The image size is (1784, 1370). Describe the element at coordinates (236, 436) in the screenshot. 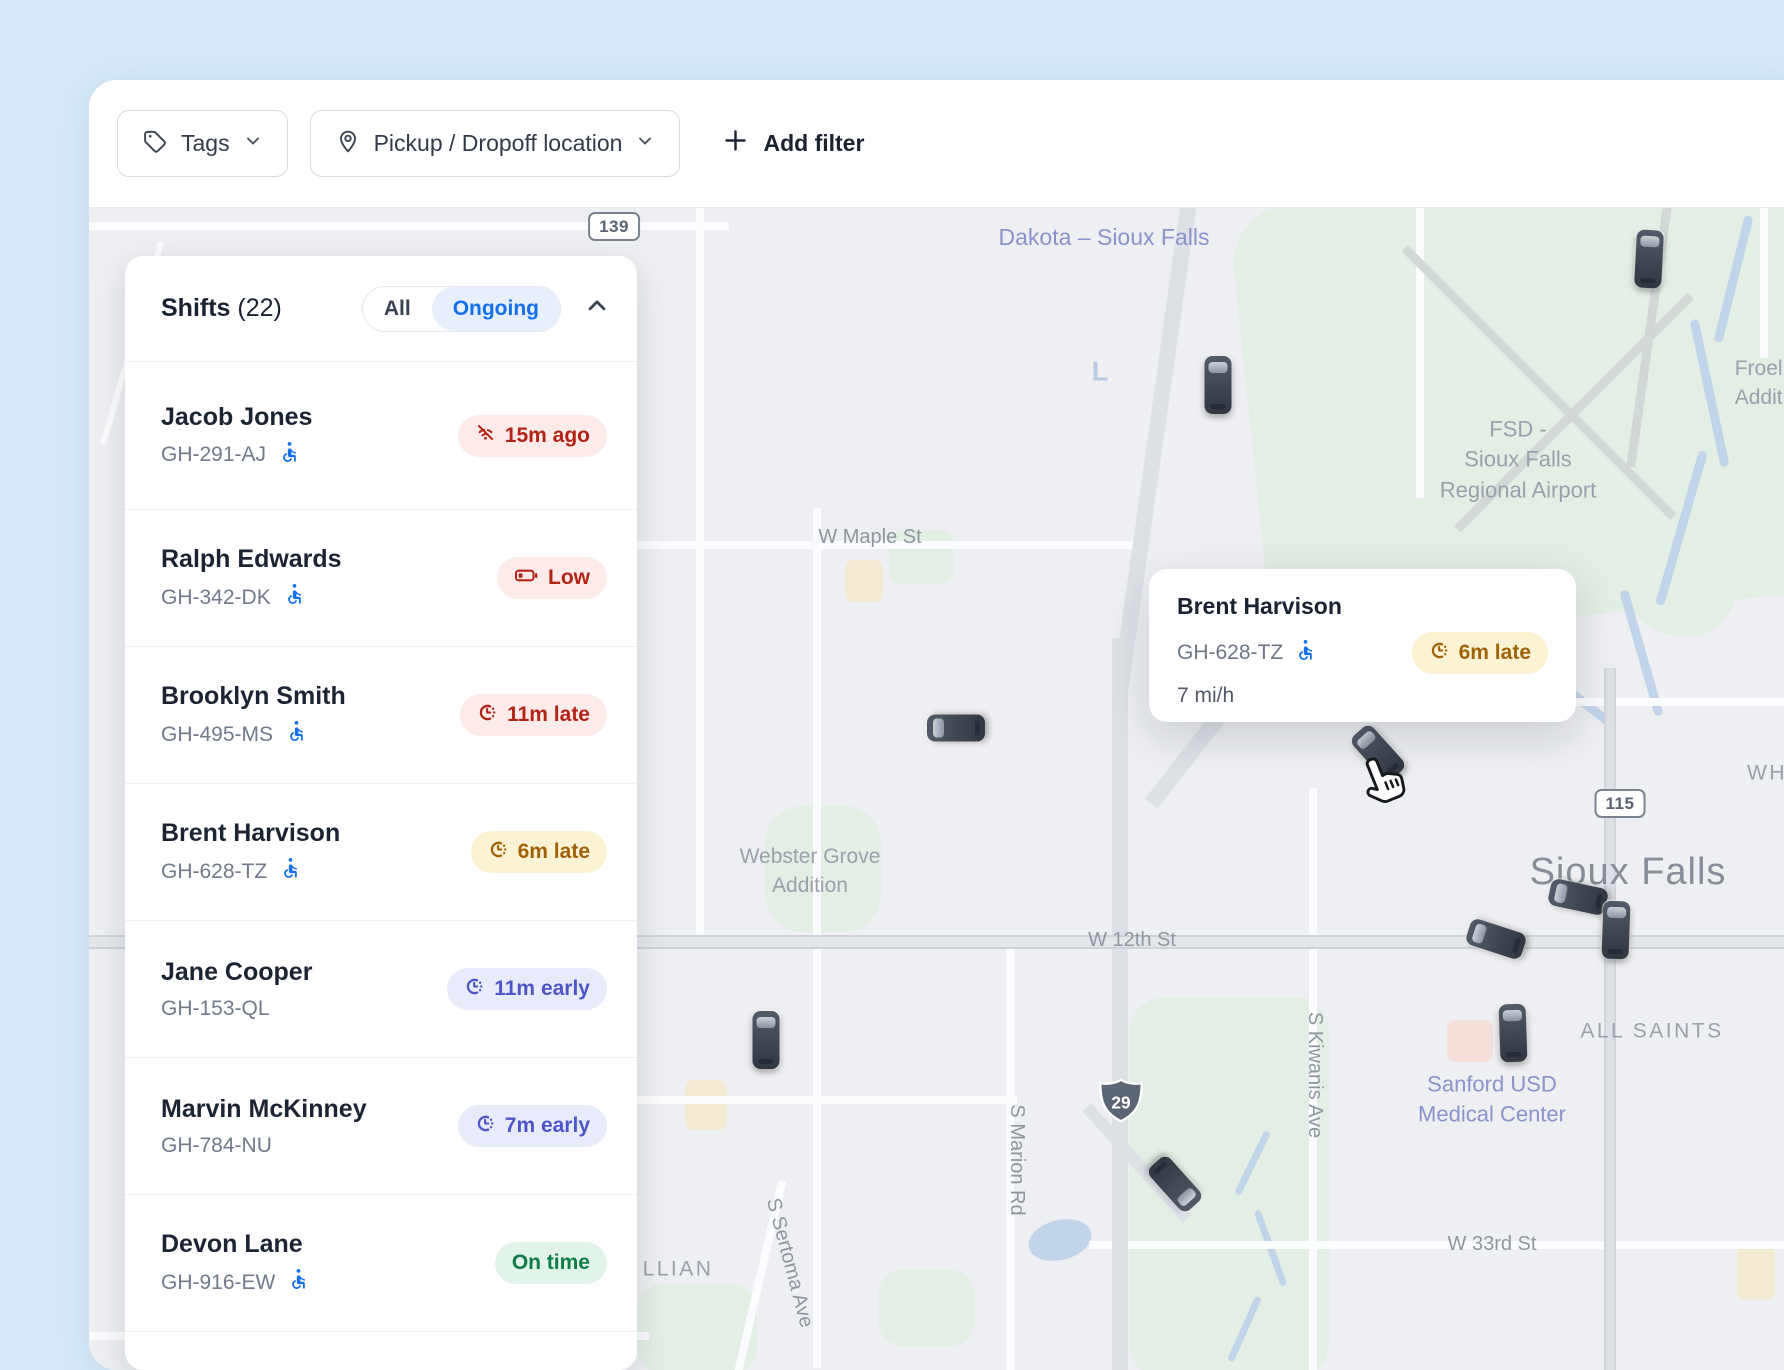

I see `shift-info: Jacob Jones GH-291-AJ` at that location.